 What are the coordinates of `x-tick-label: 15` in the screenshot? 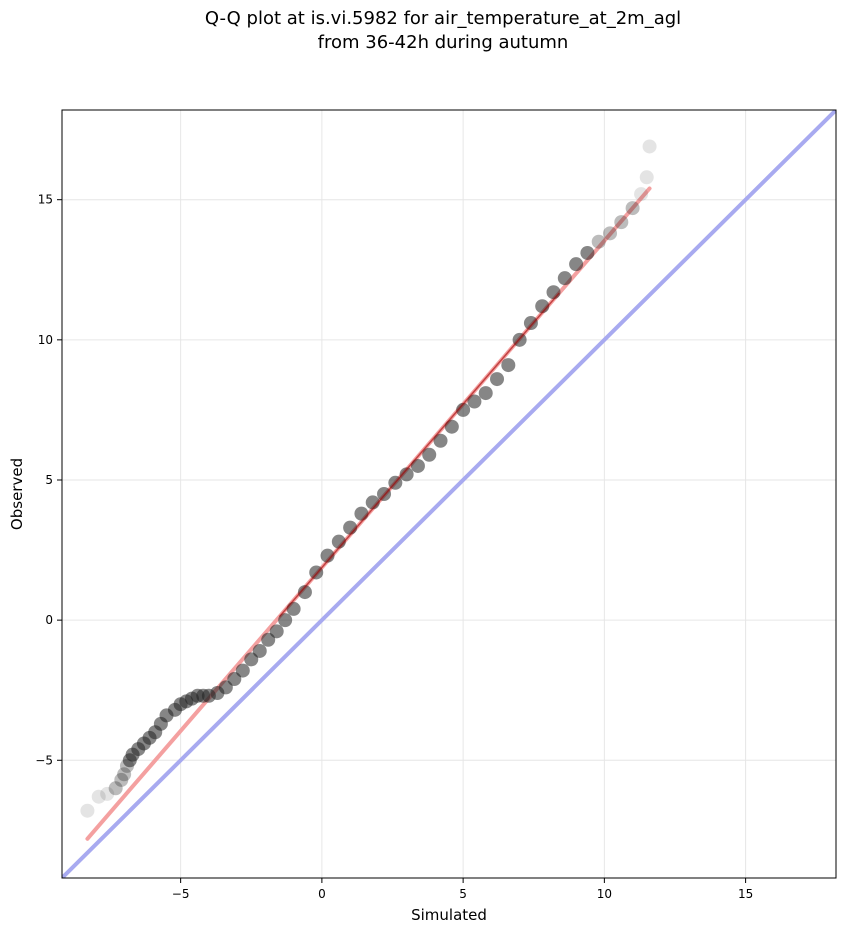 It's located at (745, 894).